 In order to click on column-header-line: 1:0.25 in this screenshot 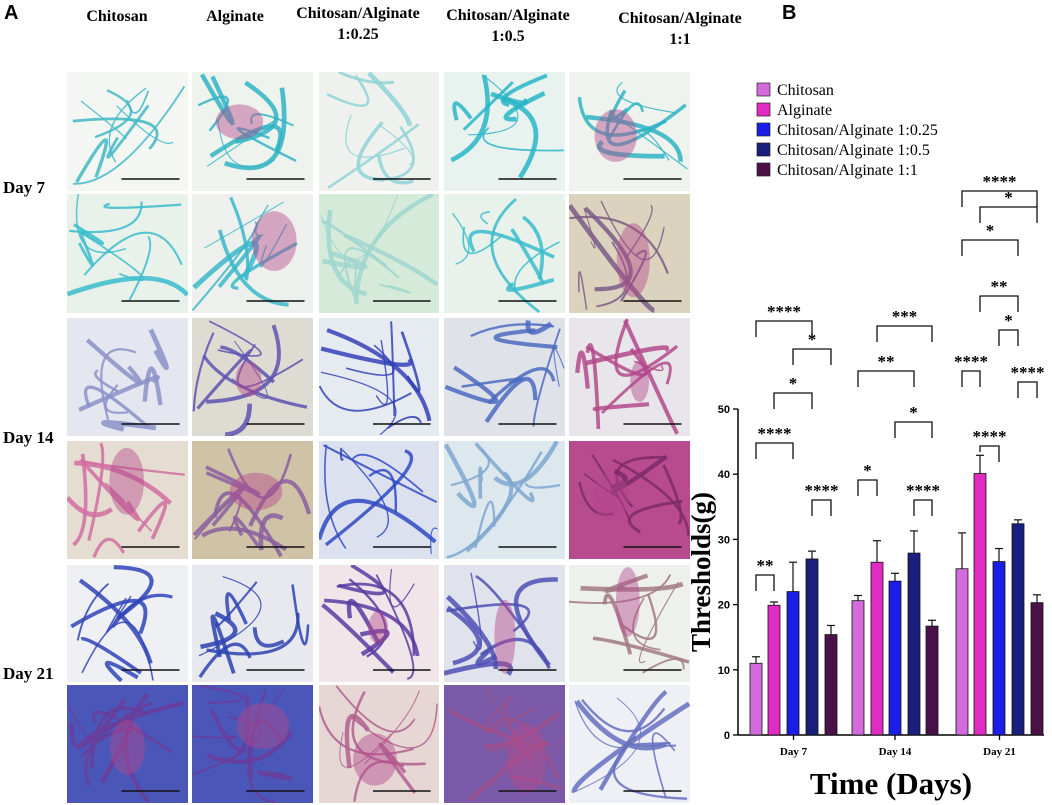, I will do `click(358, 34)`.